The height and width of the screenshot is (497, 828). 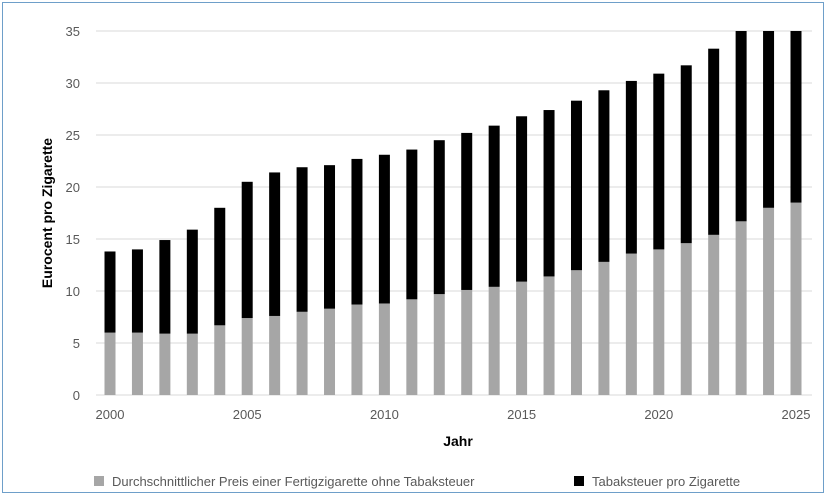 I want to click on bar-tax-2009, so click(x=357, y=231).